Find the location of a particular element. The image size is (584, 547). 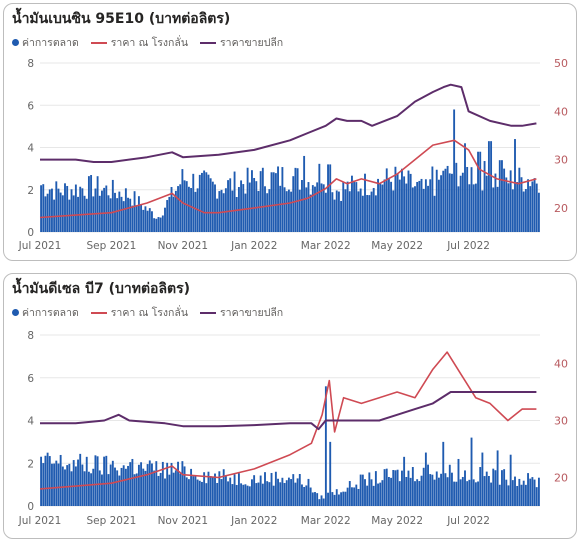

y-left-tick-label: 8 is located at coordinates (30, 336).